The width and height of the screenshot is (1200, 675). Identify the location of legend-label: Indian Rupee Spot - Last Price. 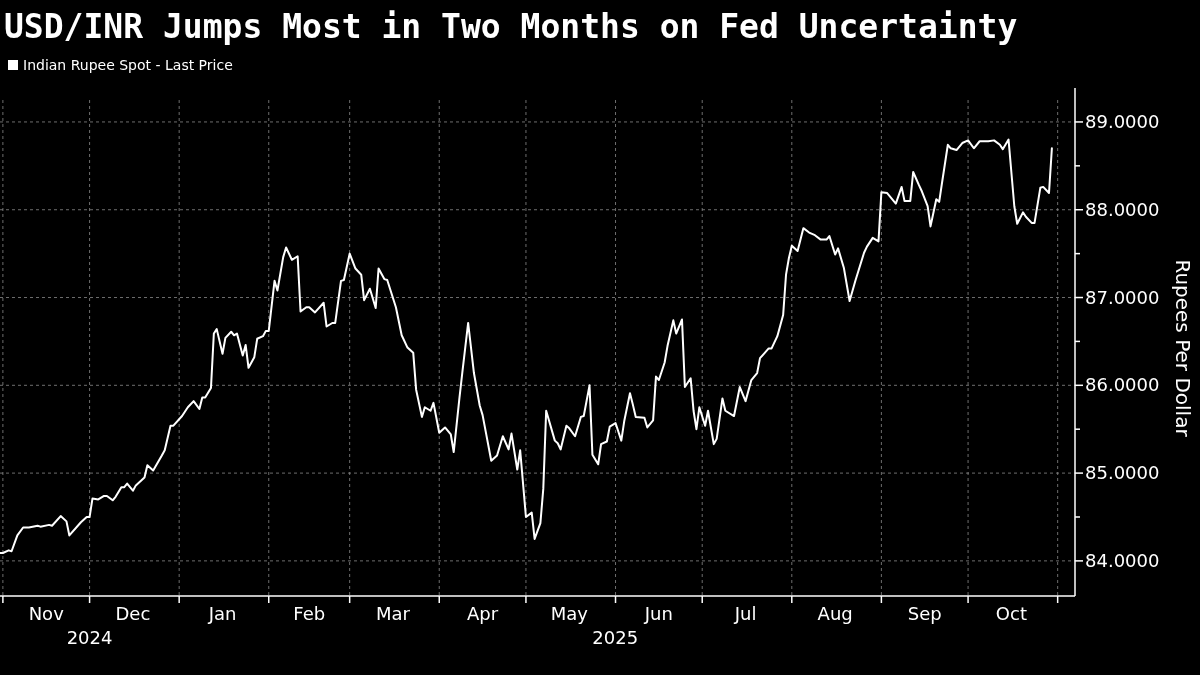
(128, 65).